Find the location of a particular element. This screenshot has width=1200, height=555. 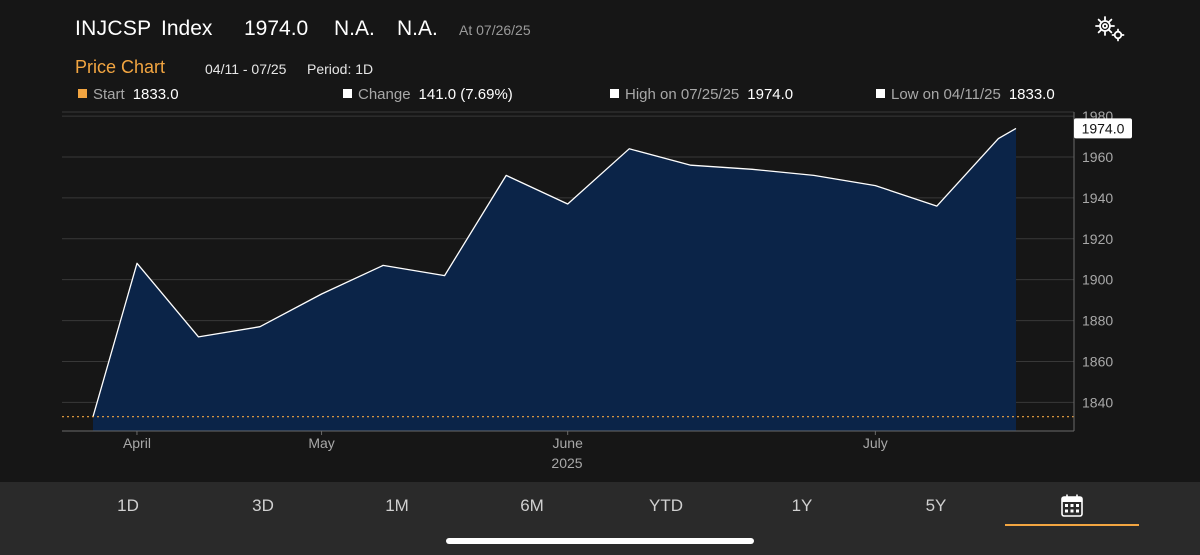

low-marker-icon is located at coordinates (880, 93).